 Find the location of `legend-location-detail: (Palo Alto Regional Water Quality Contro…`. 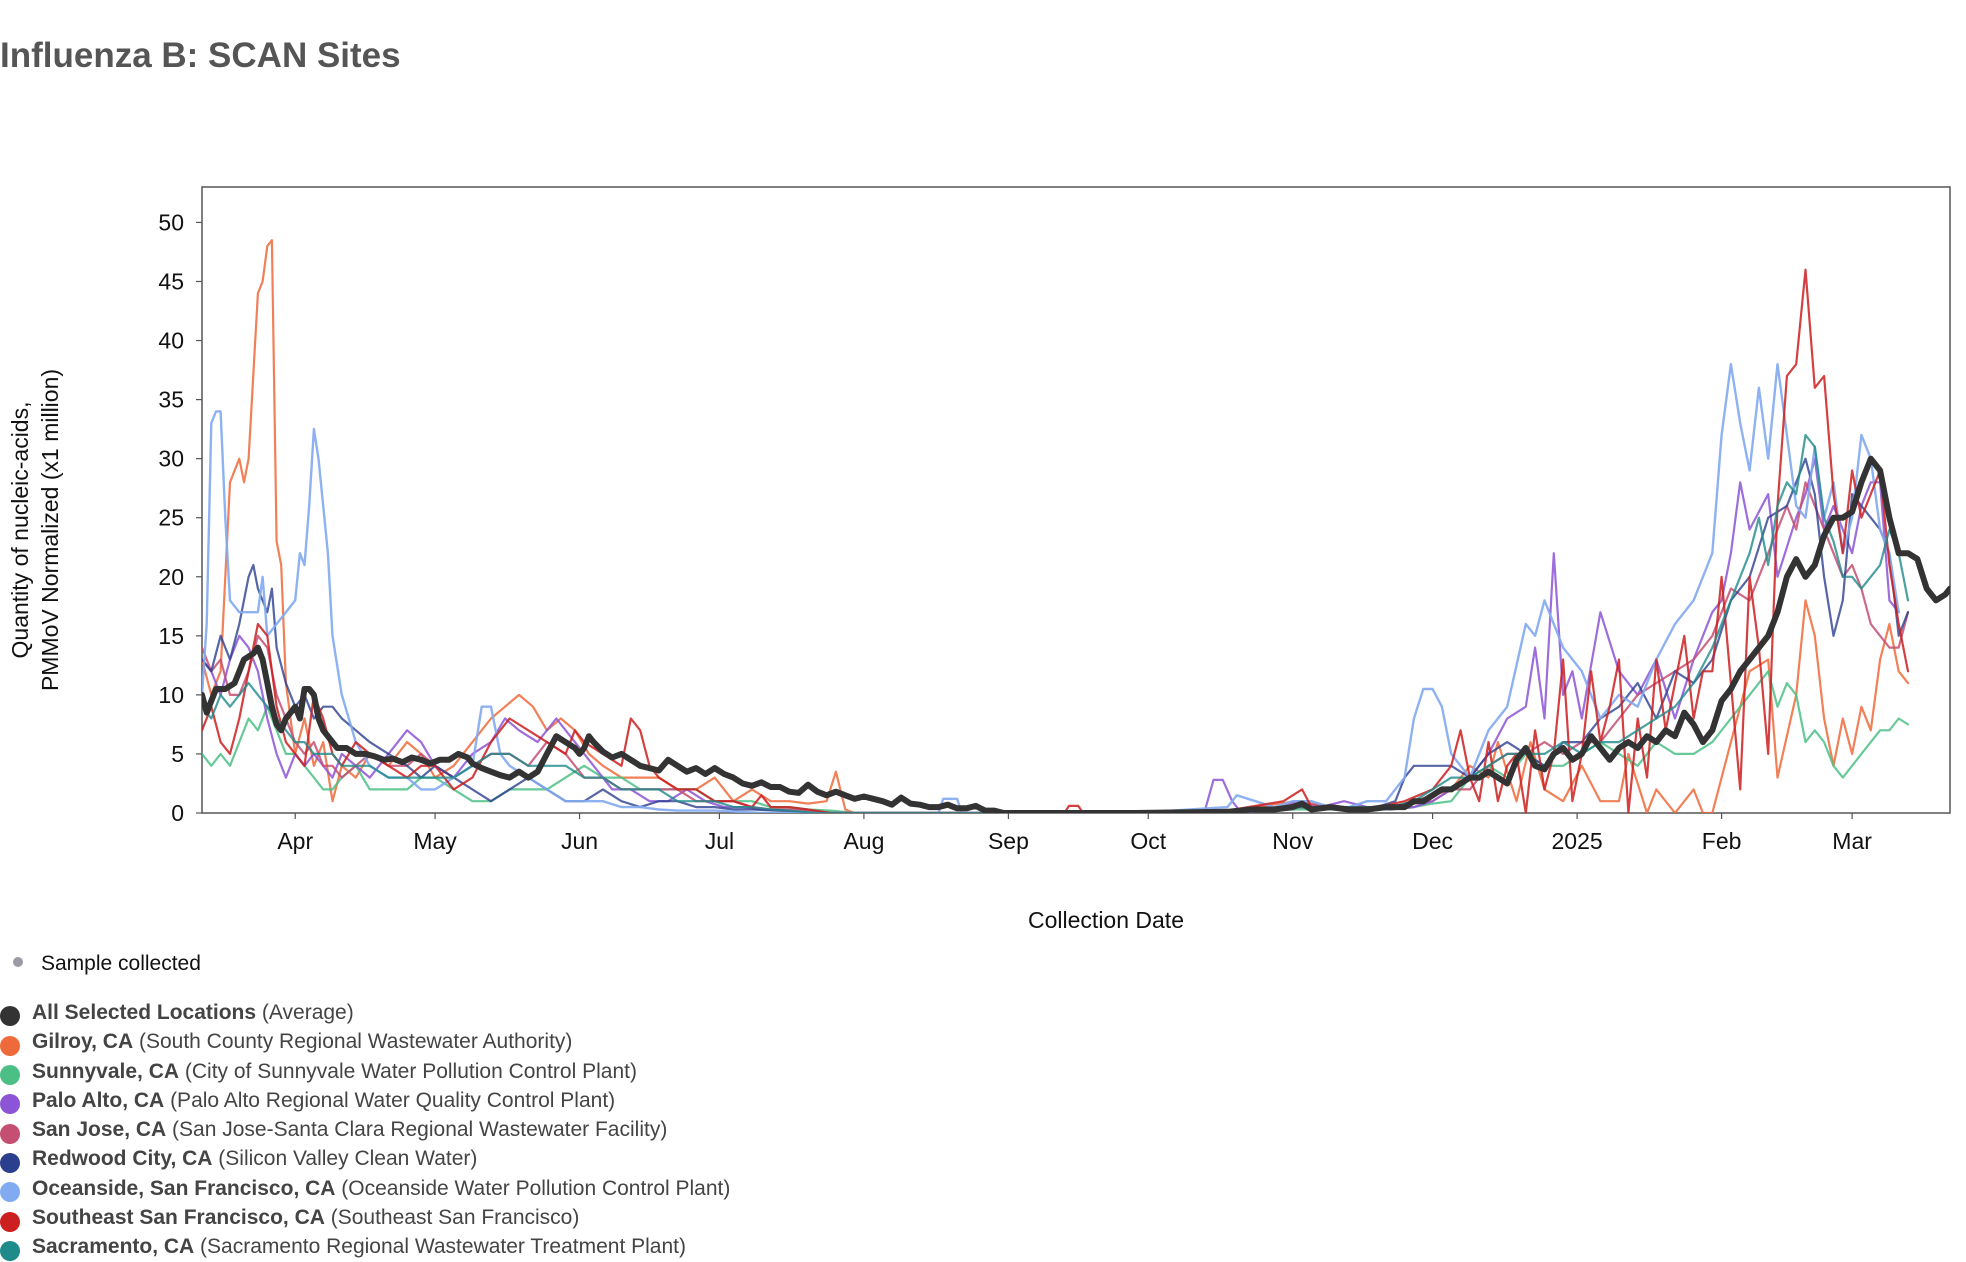

legend-location-detail: (Palo Alto Regional Water Quality Contro… is located at coordinates (390, 1100).